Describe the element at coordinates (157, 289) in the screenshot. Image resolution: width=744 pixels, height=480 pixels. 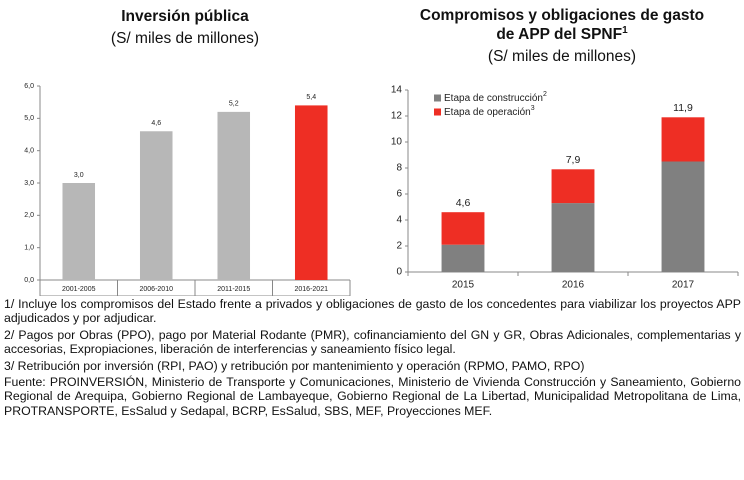
I see `x-tick-label: 2006-2010` at that location.